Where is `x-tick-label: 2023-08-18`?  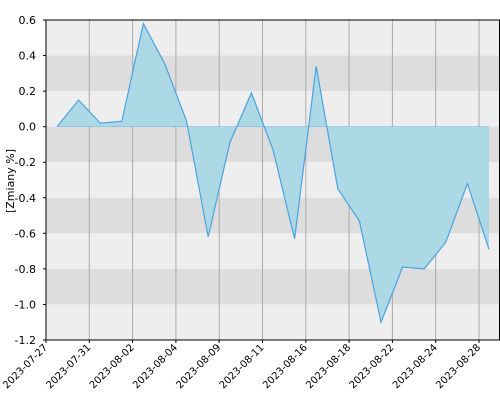
x-tick-label: 2023-08-18 is located at coordinates (328, 366).